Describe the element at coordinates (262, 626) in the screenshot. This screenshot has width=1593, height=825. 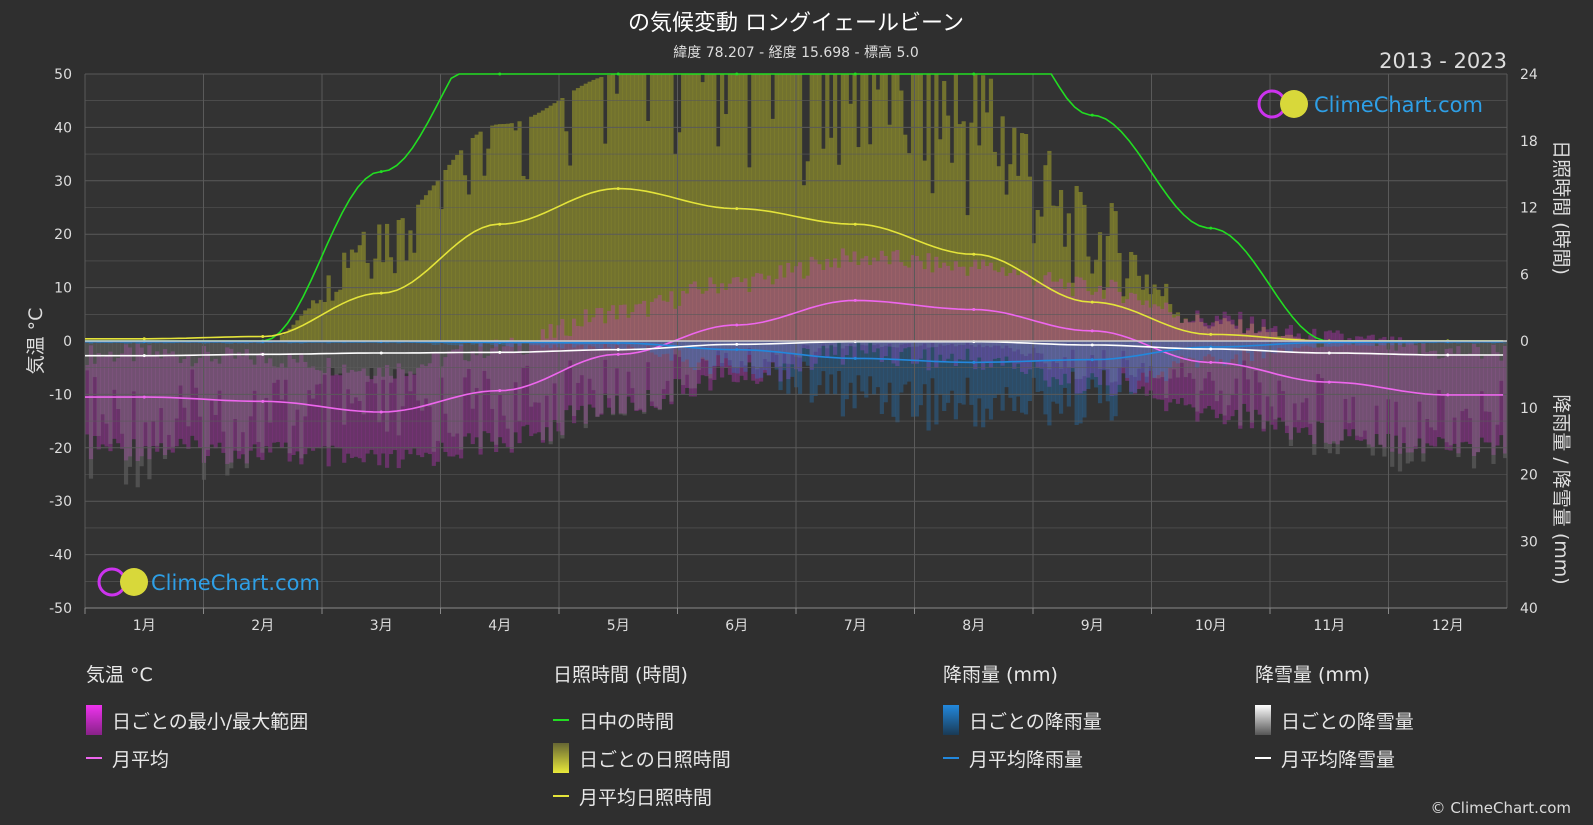
I see `x-tick-label: 2月` at that location.